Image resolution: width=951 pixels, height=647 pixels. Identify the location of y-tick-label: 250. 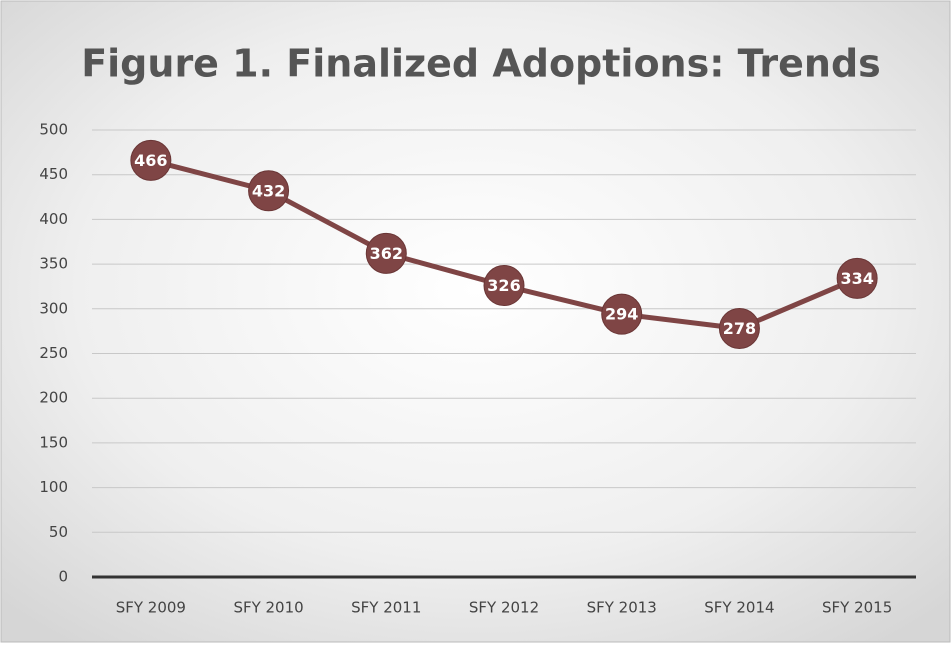
(53, 353).